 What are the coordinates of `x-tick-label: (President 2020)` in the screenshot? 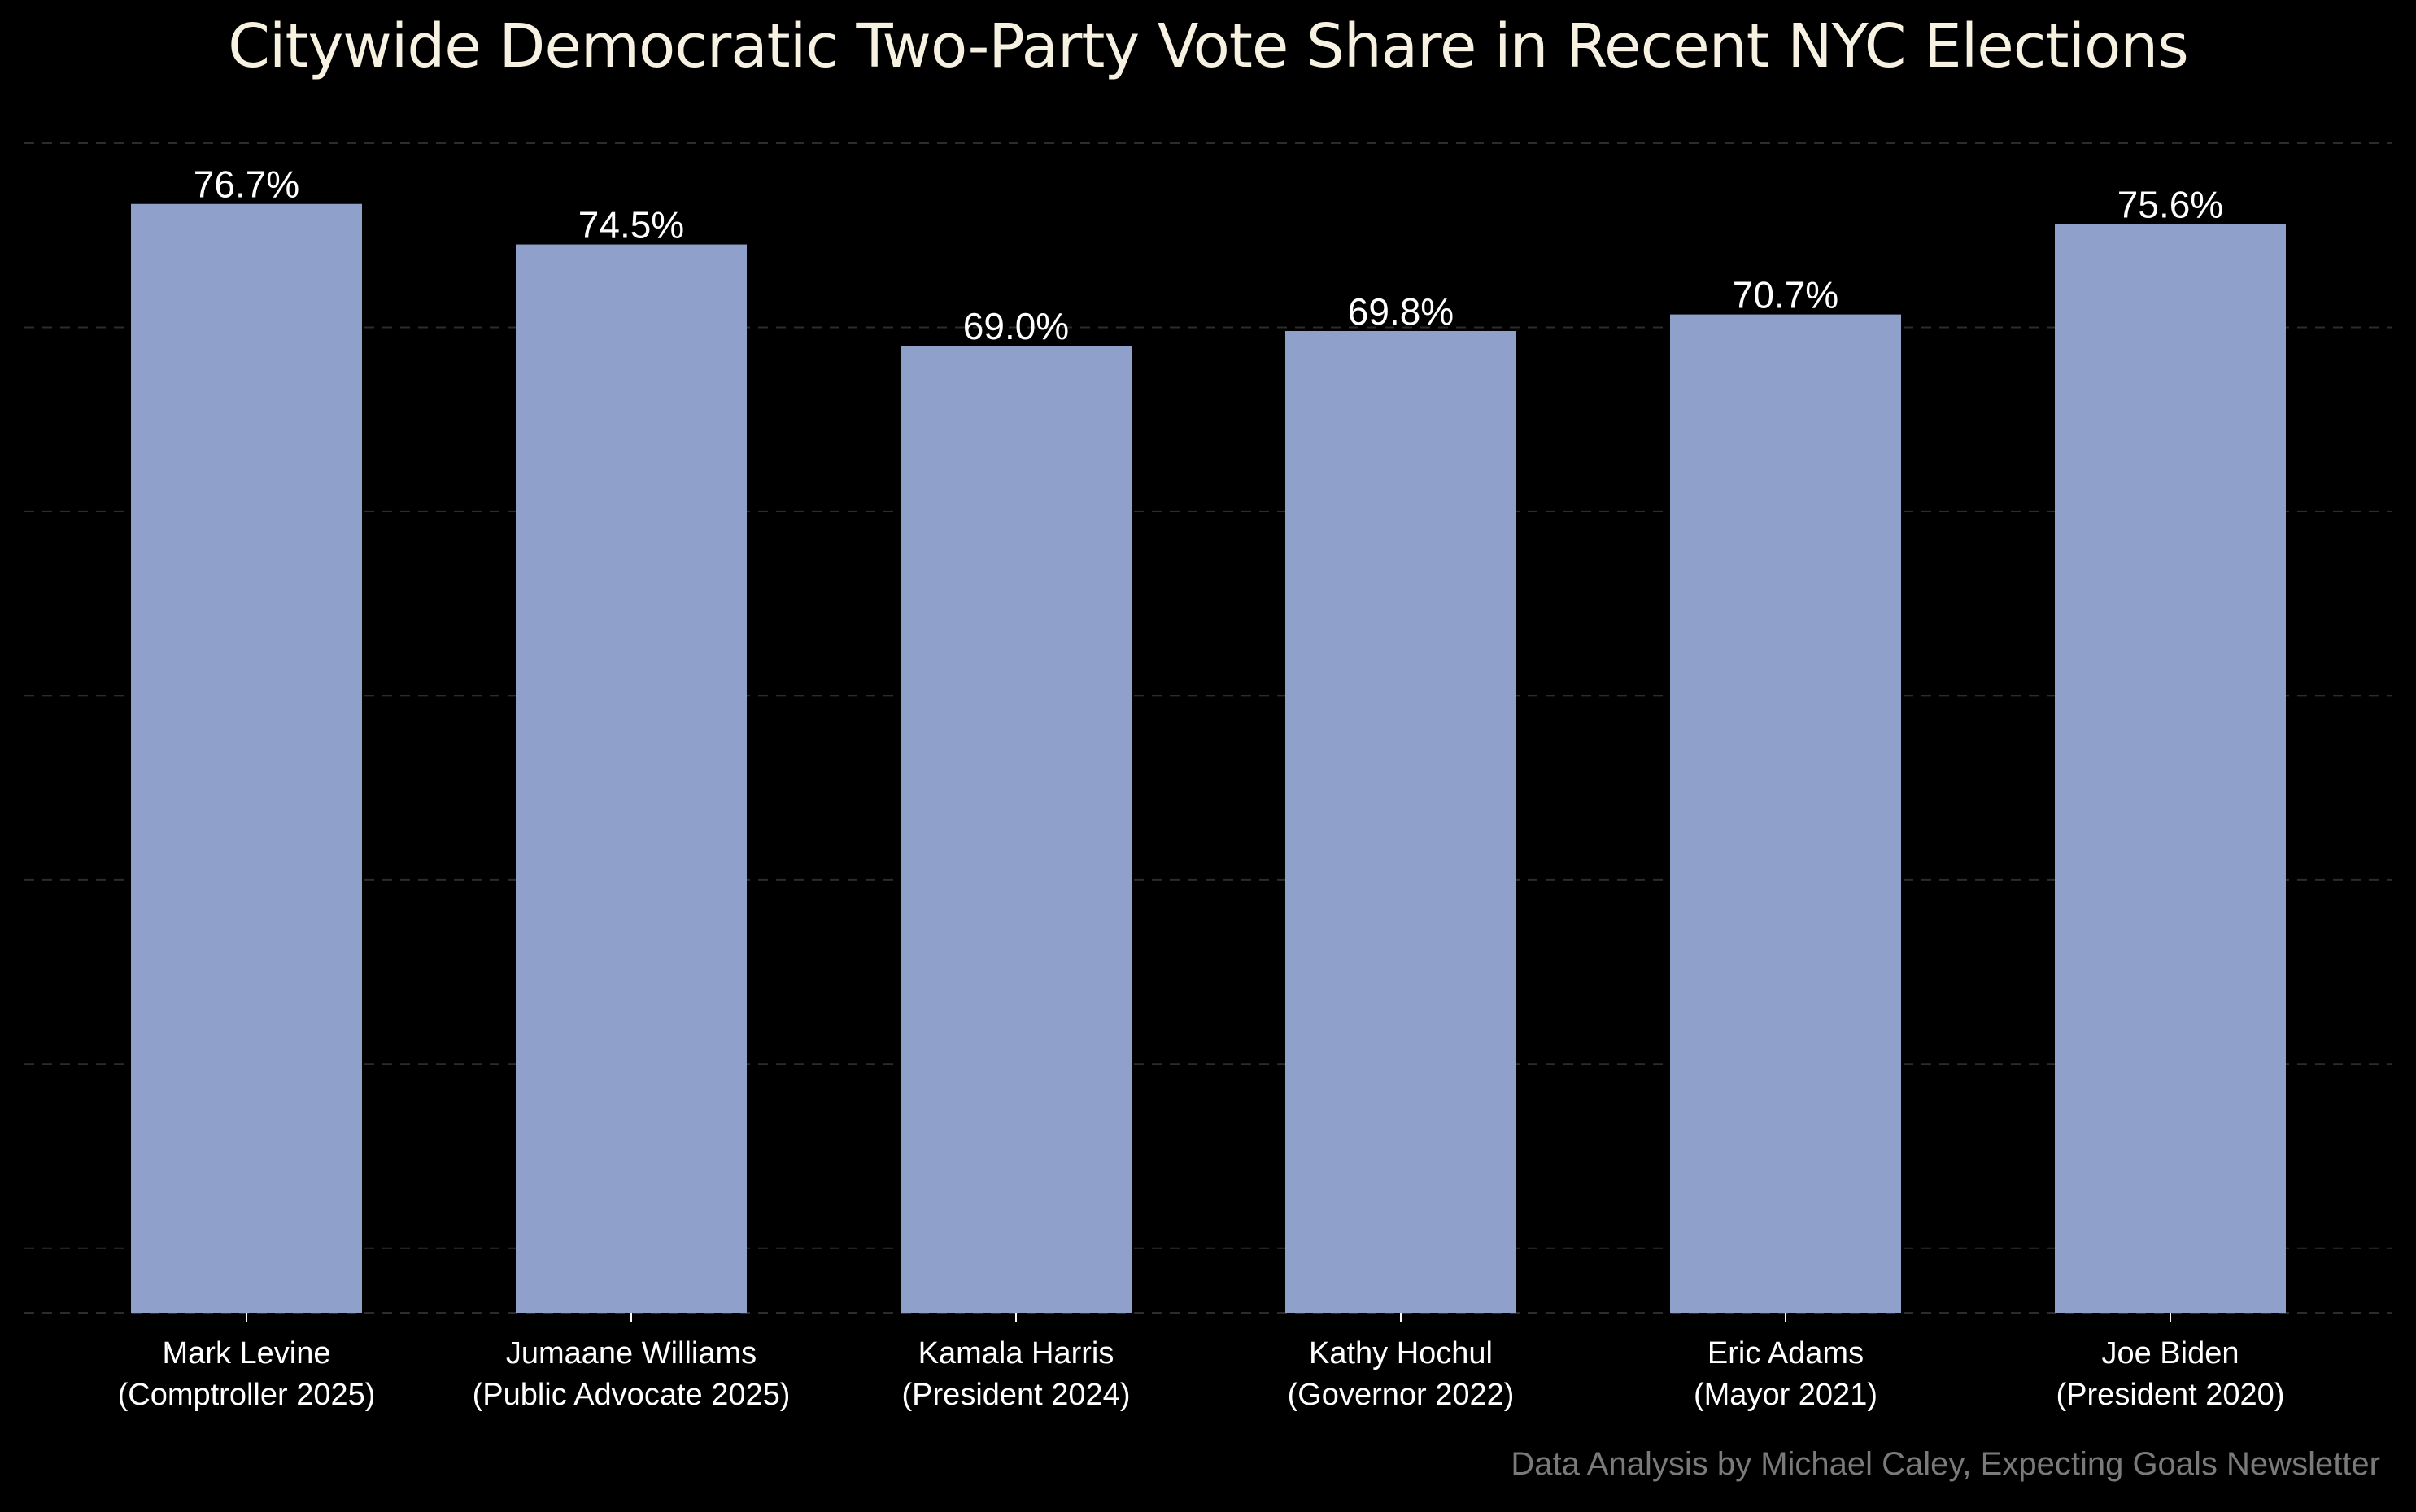 It's located at (2170, 1395).